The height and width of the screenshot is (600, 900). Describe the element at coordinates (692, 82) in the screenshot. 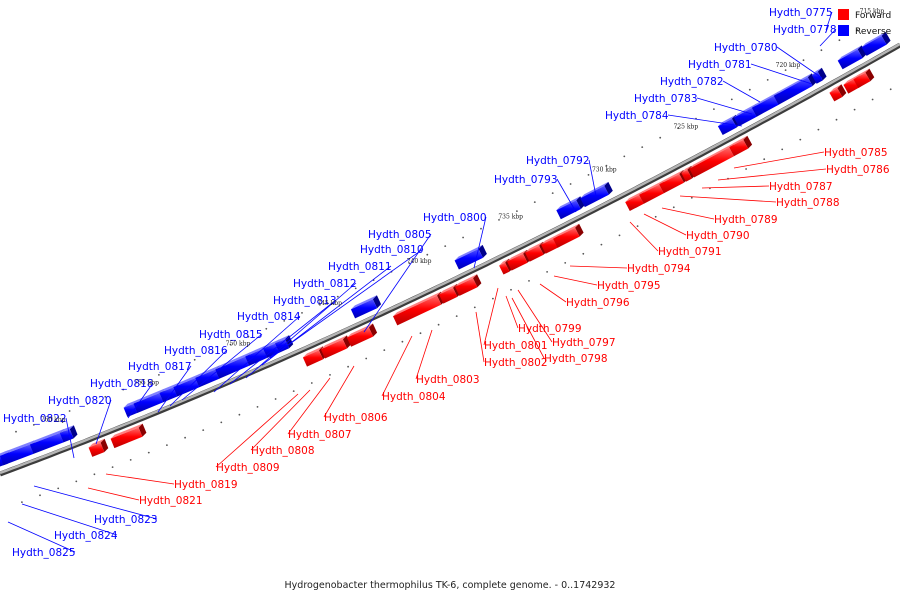

I see `reverse-gene-label: Hydth_0782` at that location.